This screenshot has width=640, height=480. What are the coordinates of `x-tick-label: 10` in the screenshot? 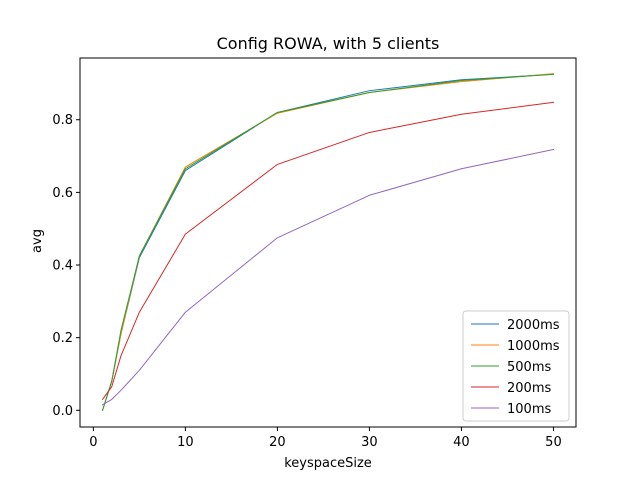 It's located at (185, 442).